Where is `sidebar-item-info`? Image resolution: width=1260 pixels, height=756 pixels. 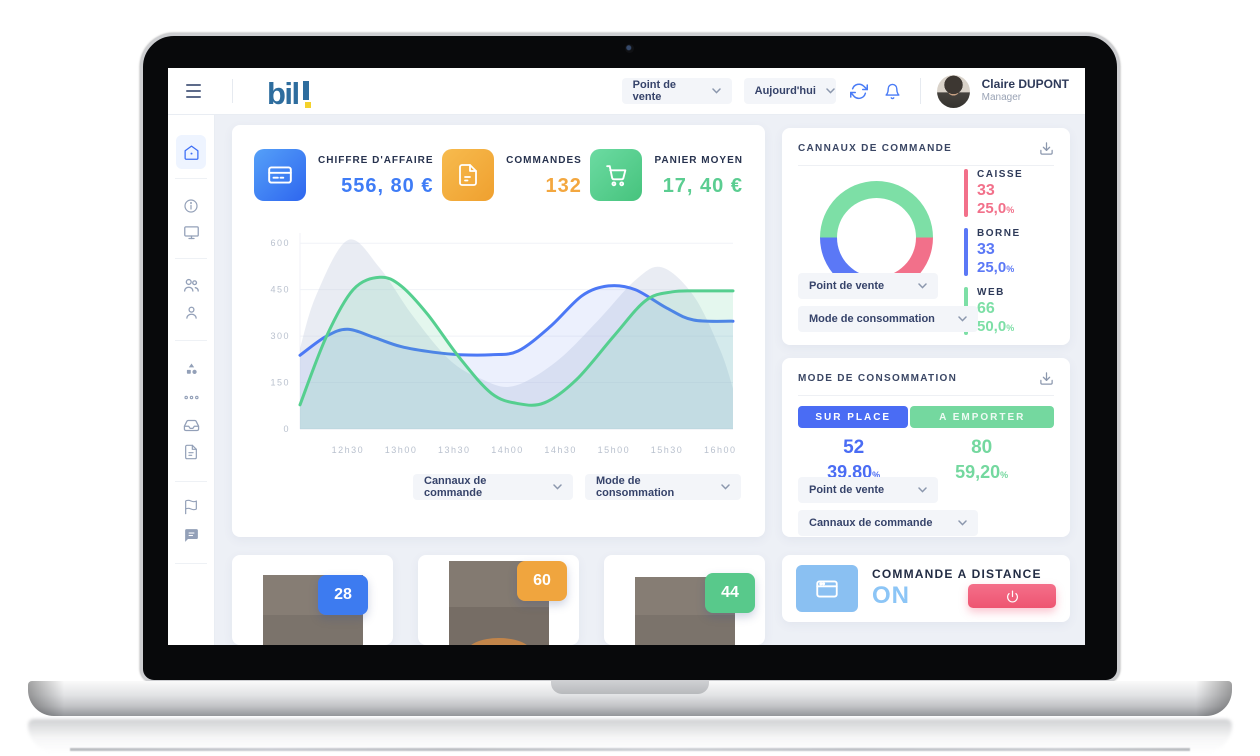 sidebar-item-info is located at coordinates (191, 206).